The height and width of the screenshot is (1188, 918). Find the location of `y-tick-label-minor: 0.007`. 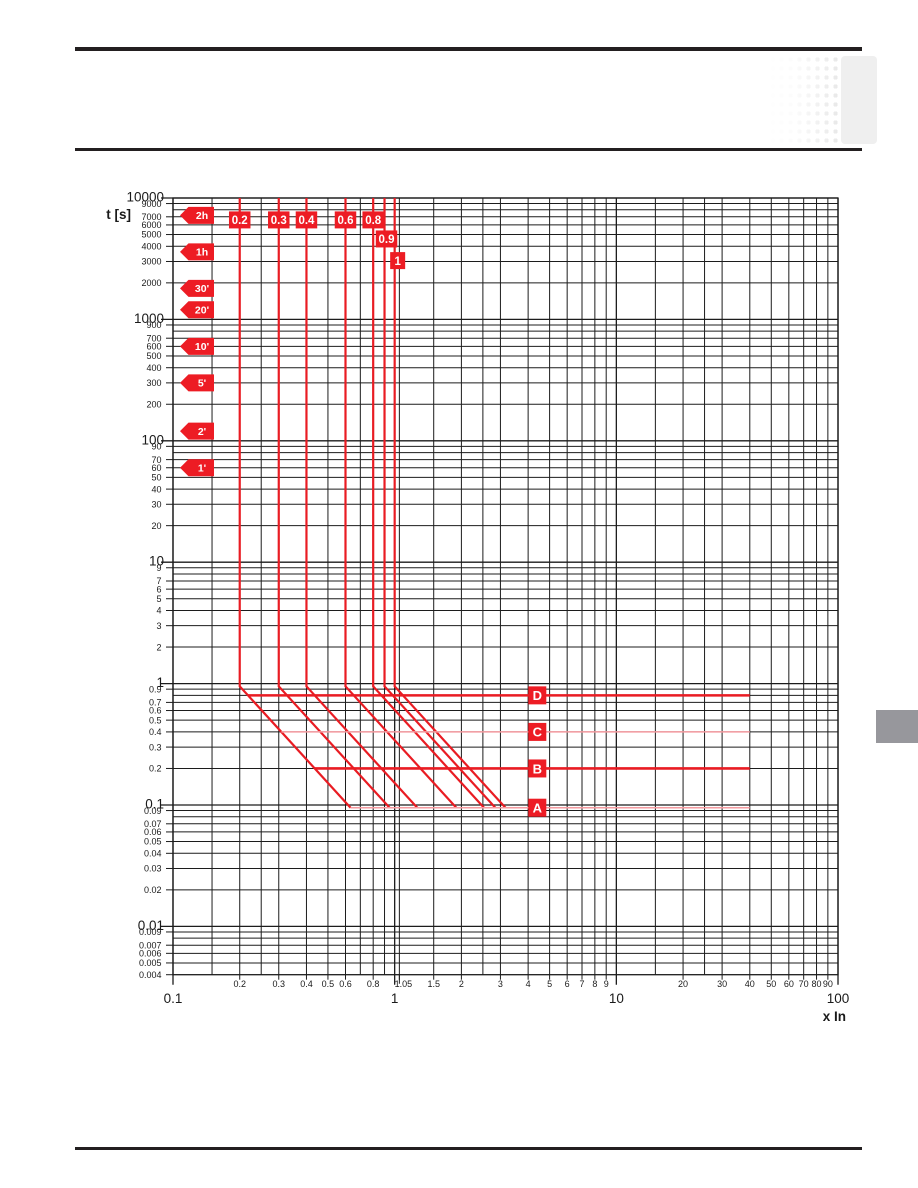

y-tick-label-minor: 0.007 is located at coordinates (150, 945).